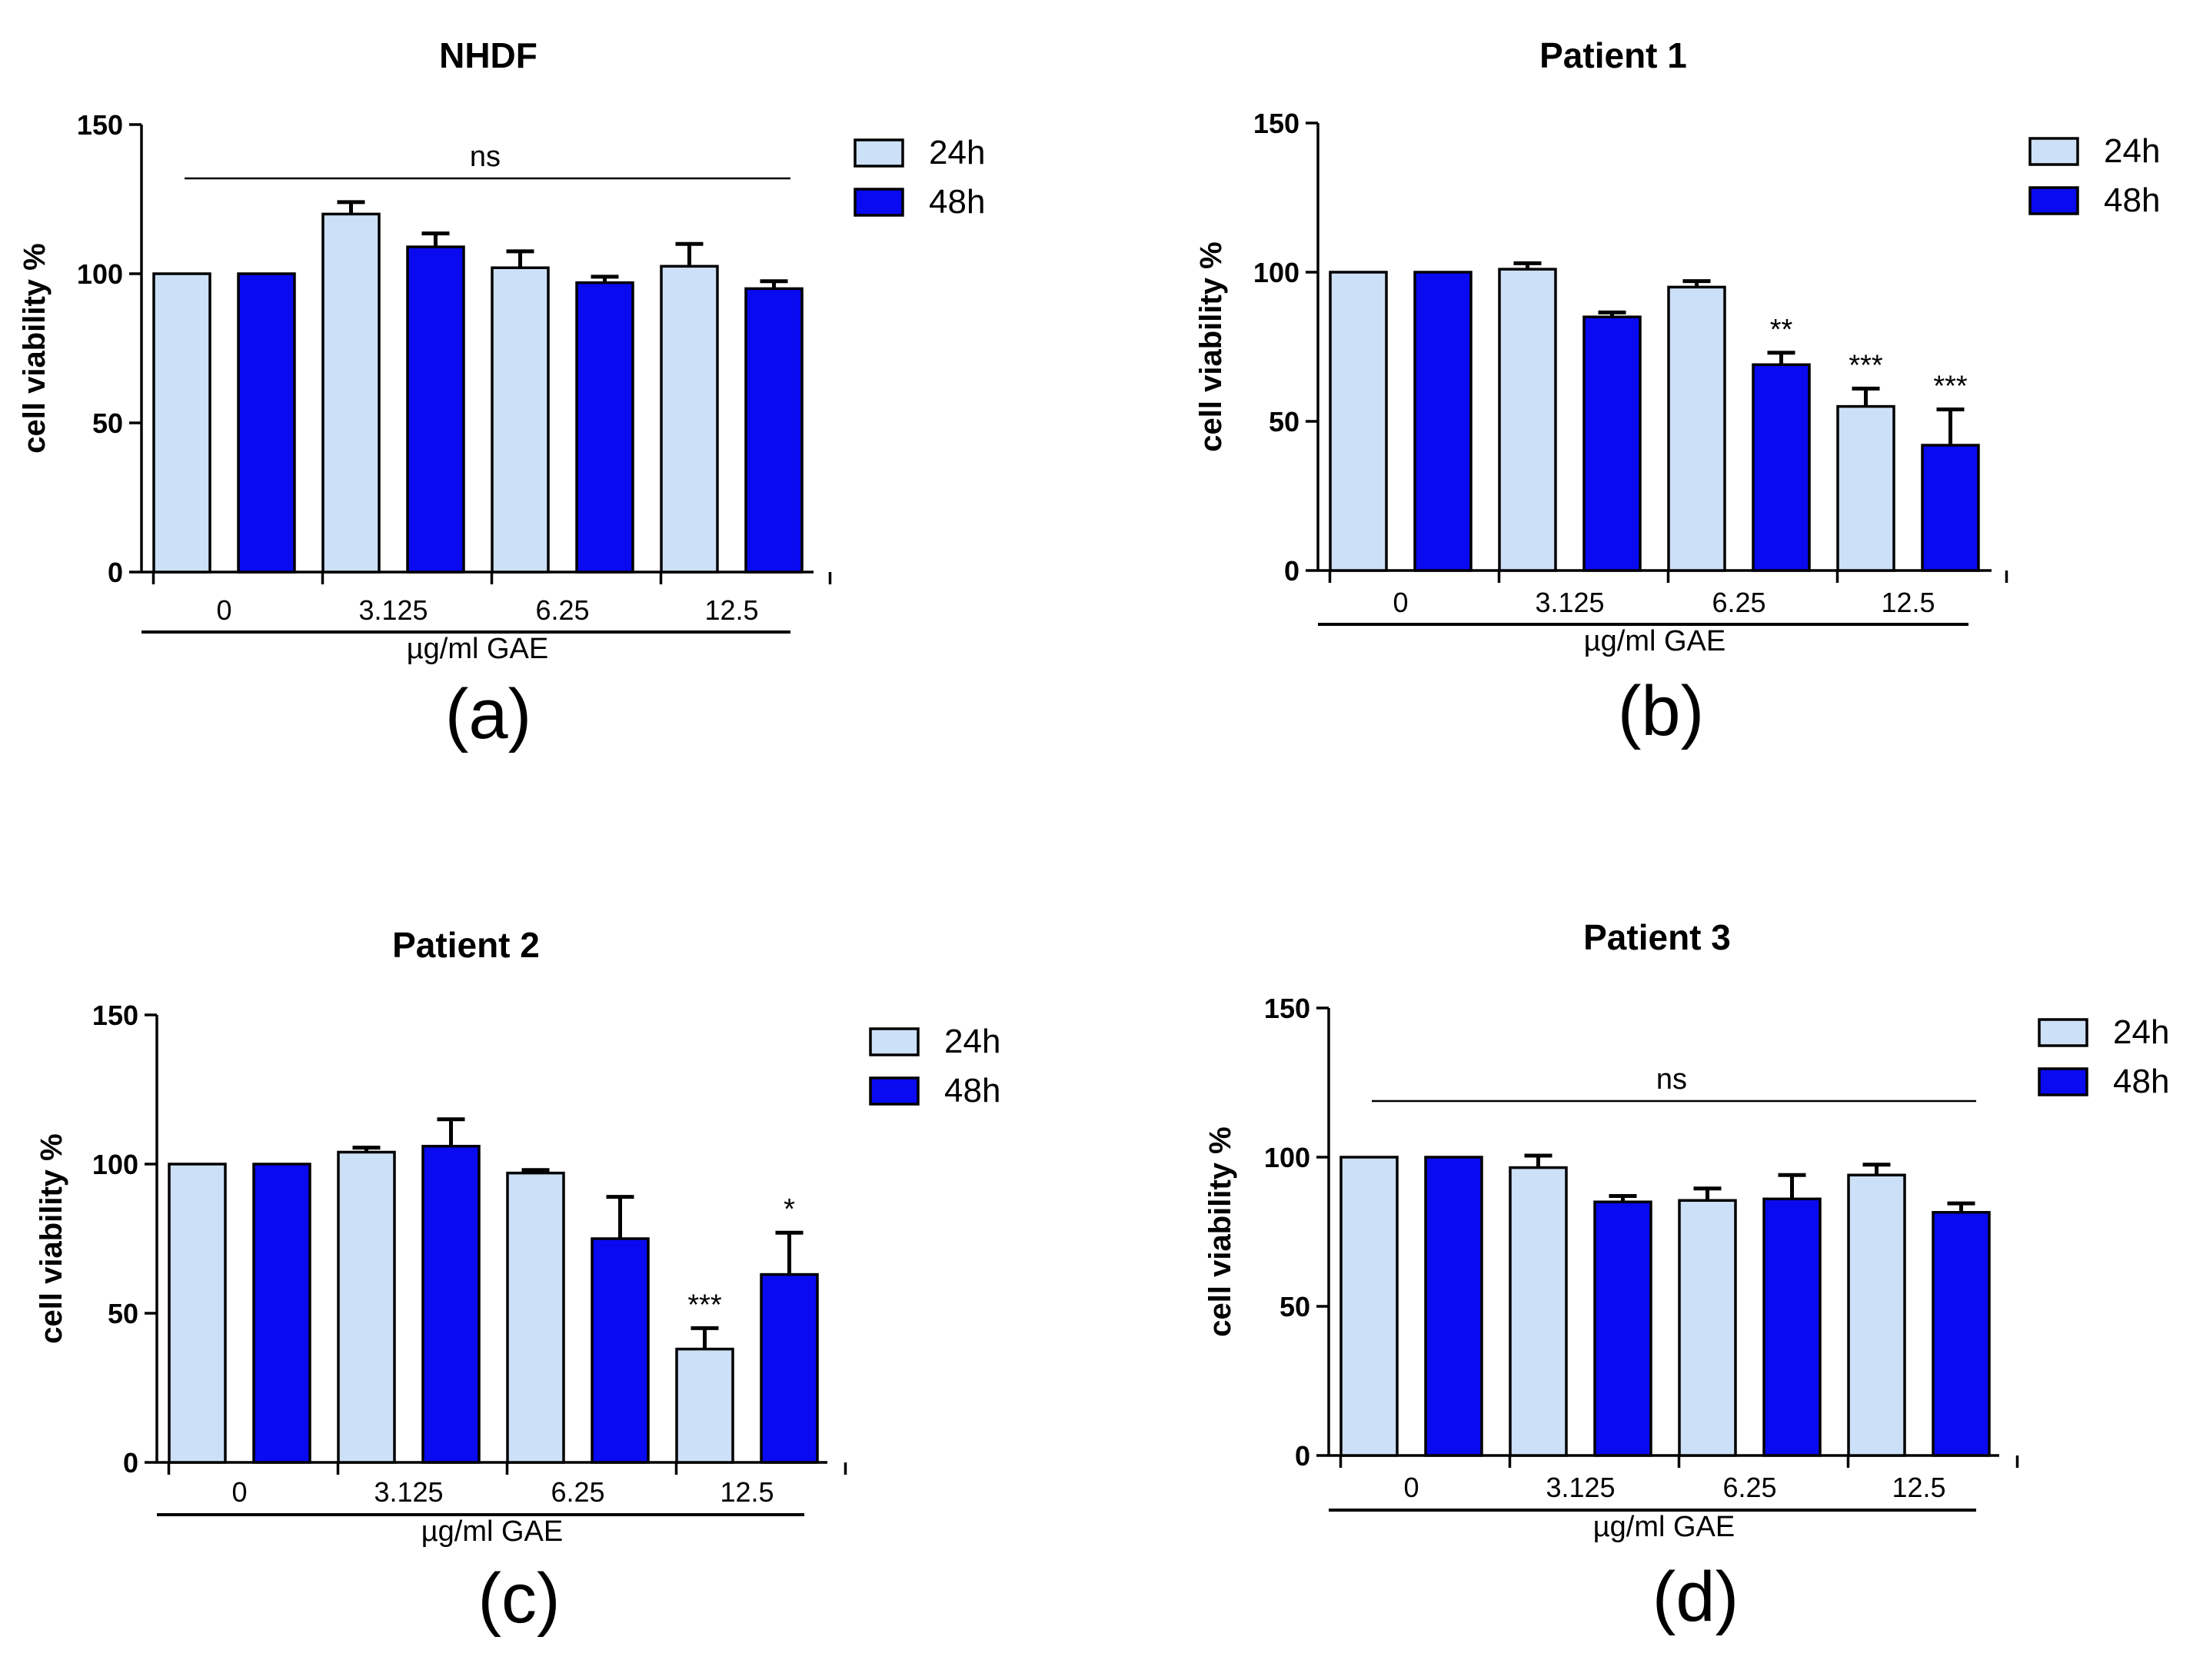 This screenshot has height=1680, width=2203. What do you see at coordinates (1695, 1597) in the screenshot?
I see `panel-label: (d)` at bounding box center [1695, 1597].